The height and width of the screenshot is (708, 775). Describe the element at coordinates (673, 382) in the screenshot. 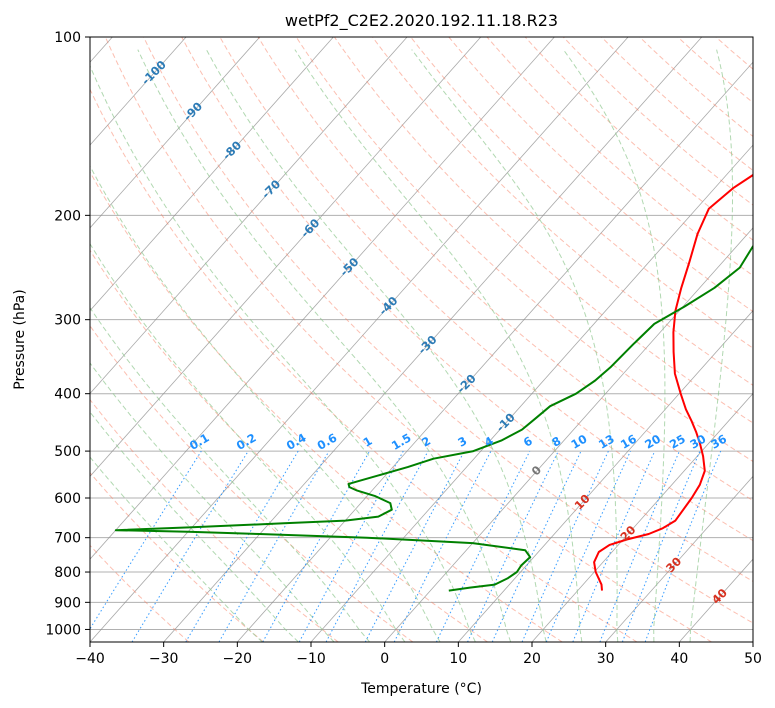

I see `temperature-line` at that location.